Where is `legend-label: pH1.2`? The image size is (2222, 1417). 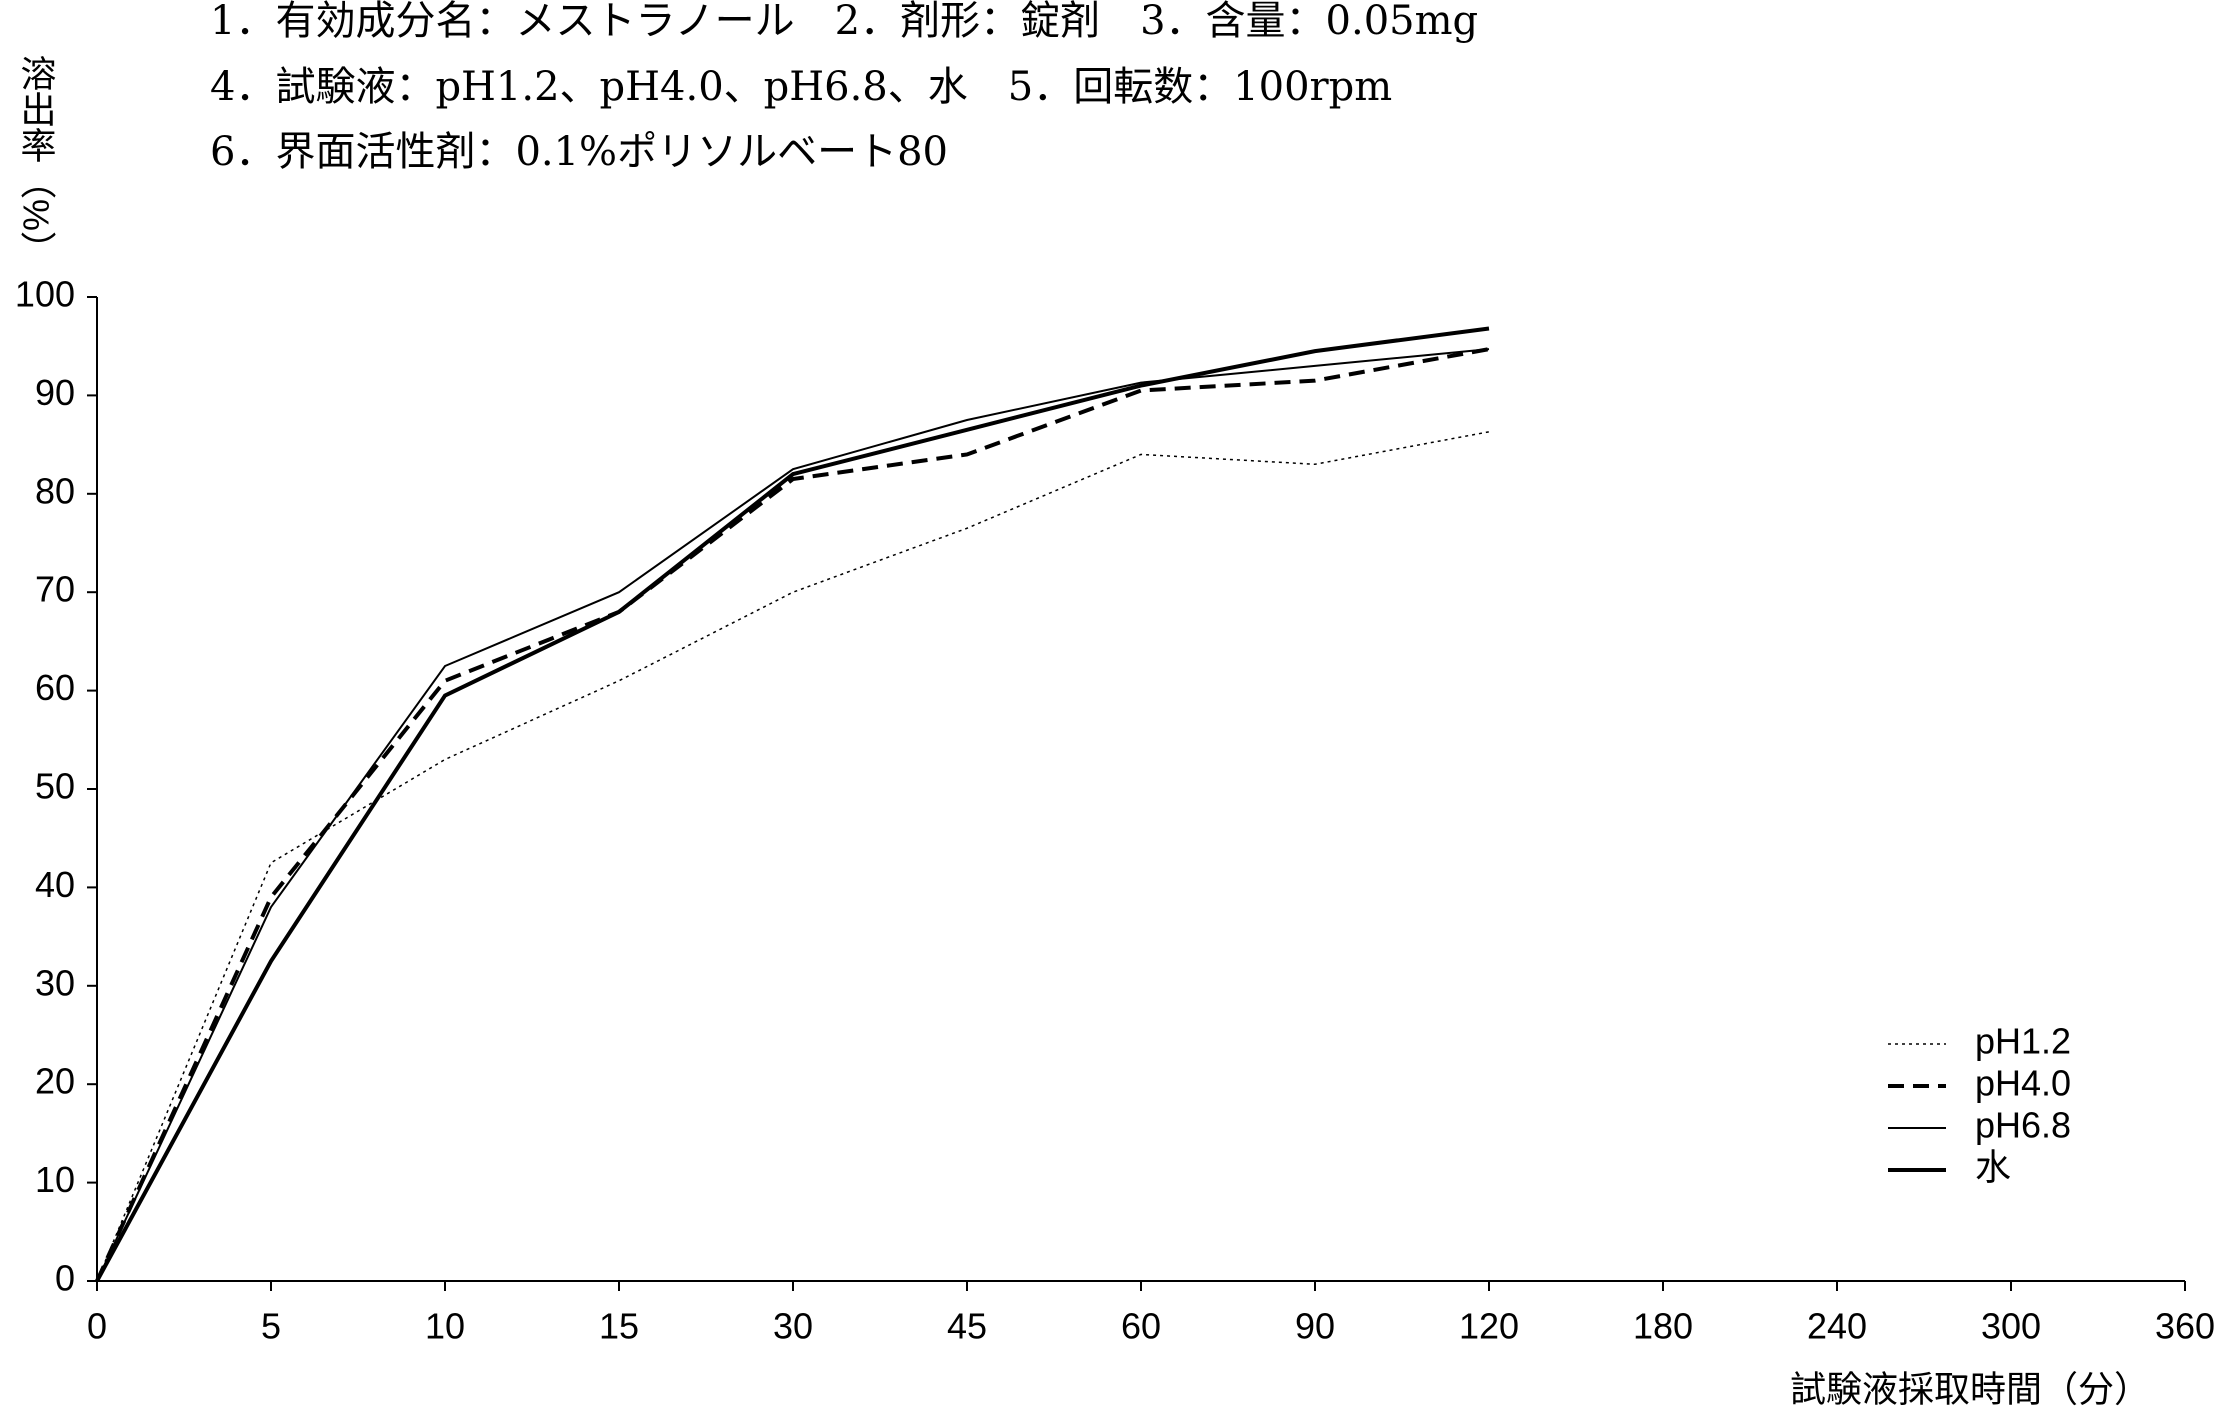
legend-label: pH1.2 is located at coordinates (2023, 1041).